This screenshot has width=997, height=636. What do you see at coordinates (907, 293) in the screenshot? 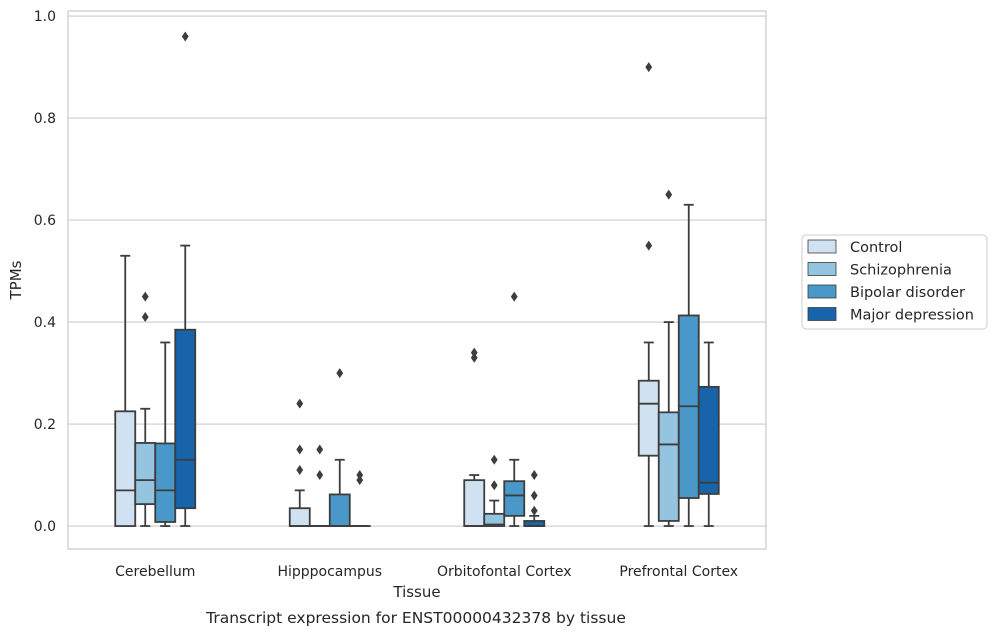
I see `legend-label: Bipolar disorder` at bounding box center [907, 293].